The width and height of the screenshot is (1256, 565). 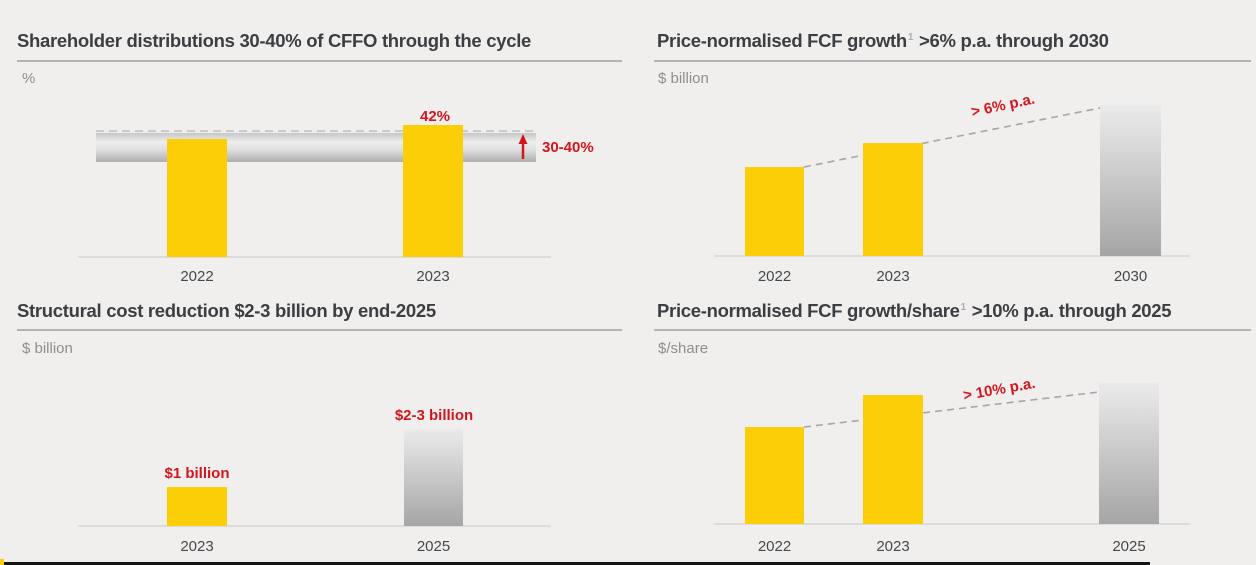 I want to click on bottom-window-edge, so click(x=575, y=563).